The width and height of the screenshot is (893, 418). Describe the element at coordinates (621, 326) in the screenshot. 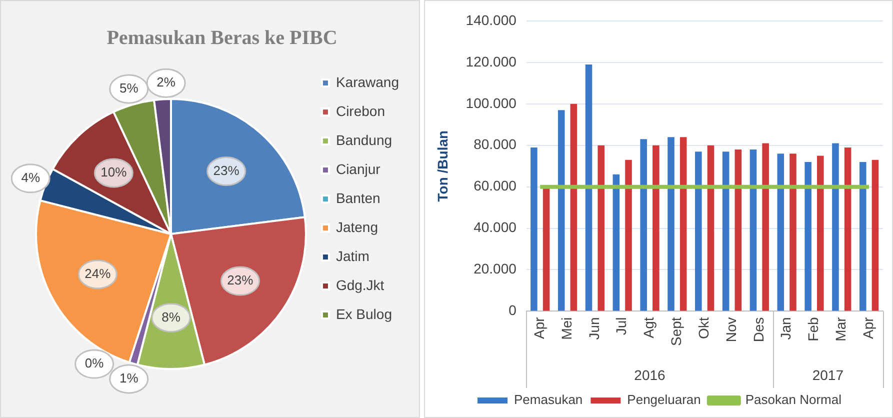

I see `x-tick-label: Jul` at that location.